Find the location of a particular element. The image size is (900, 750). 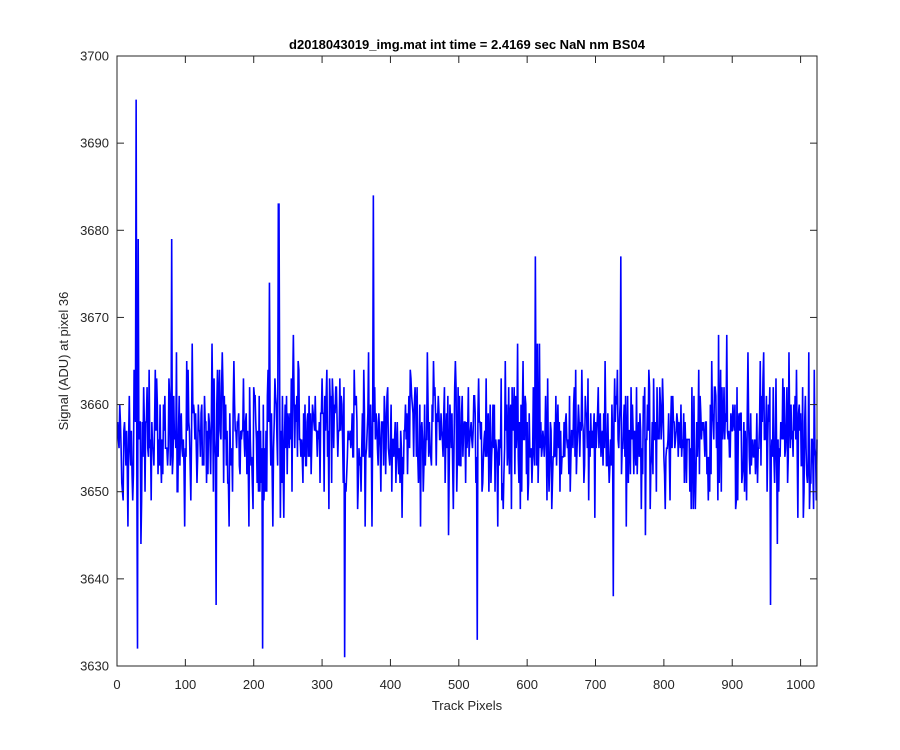

x-tick-label: 200 is located at coordinates (254, 684).